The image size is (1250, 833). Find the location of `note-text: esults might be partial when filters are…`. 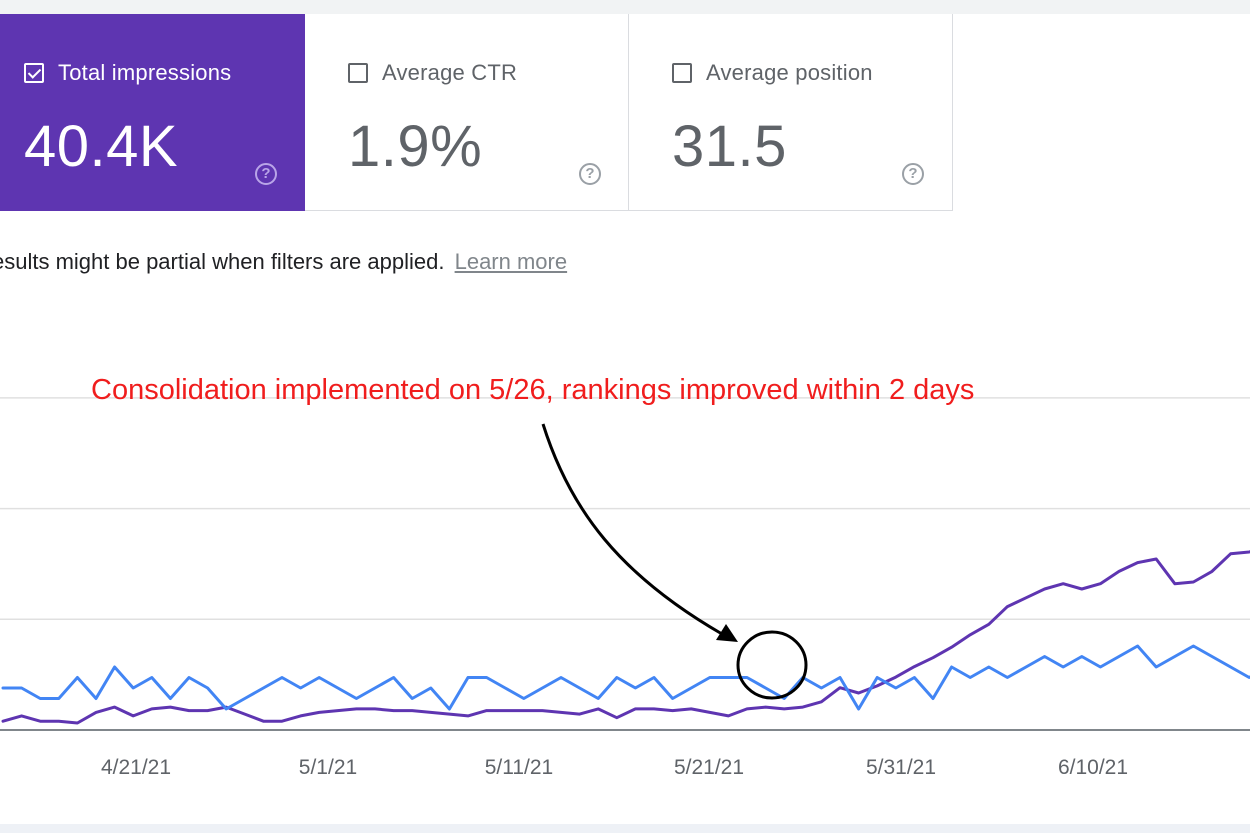

note-text: esults might be partial when filters are… is located at coordinates (222, 261).